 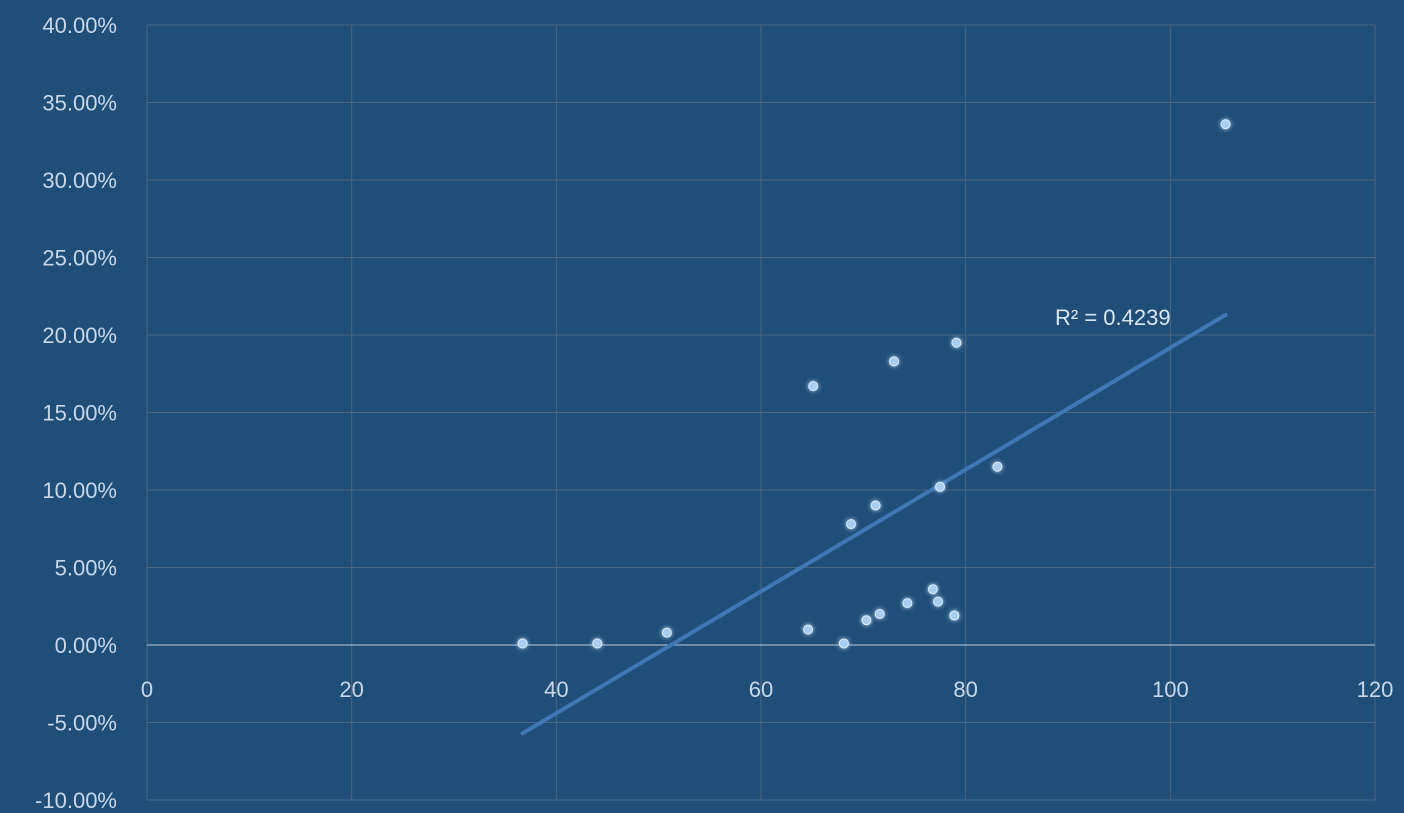 I want to click on x-tick-label: 20, so click(x=351, y=689).